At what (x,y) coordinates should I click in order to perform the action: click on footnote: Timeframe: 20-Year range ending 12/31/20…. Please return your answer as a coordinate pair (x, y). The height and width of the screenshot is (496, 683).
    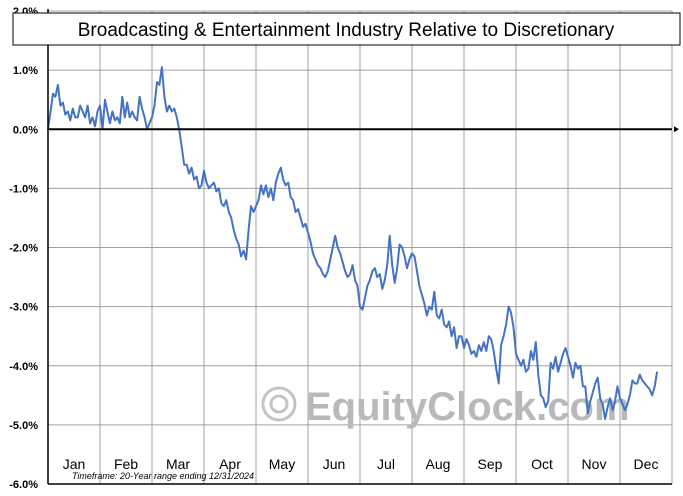
    Looking at the image, I should click on (163, 476).